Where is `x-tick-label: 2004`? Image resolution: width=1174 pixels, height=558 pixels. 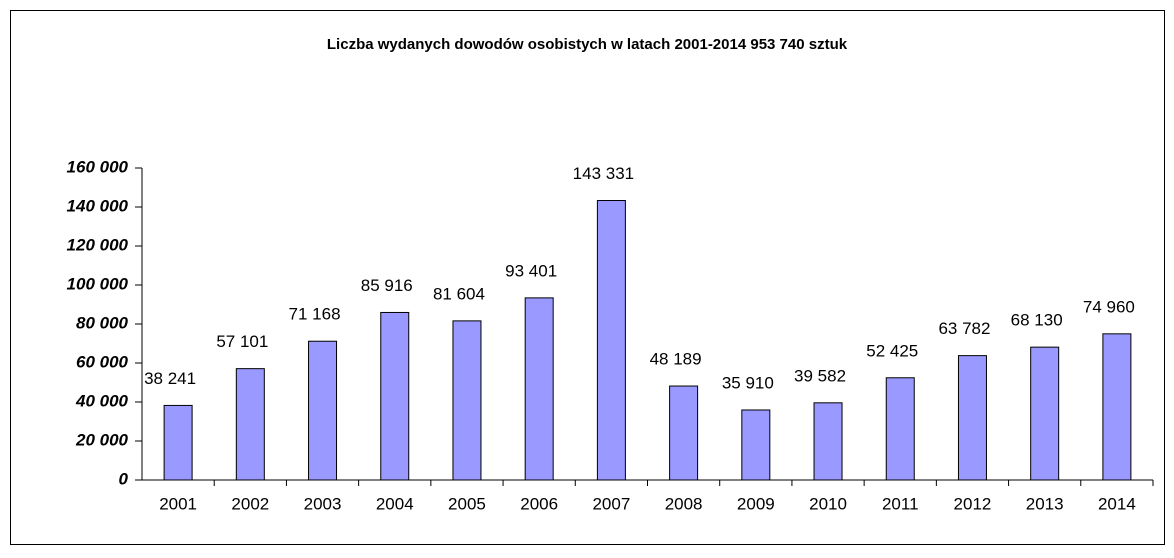
x-tick-label: 2004 is located at coordinates (395, 503).